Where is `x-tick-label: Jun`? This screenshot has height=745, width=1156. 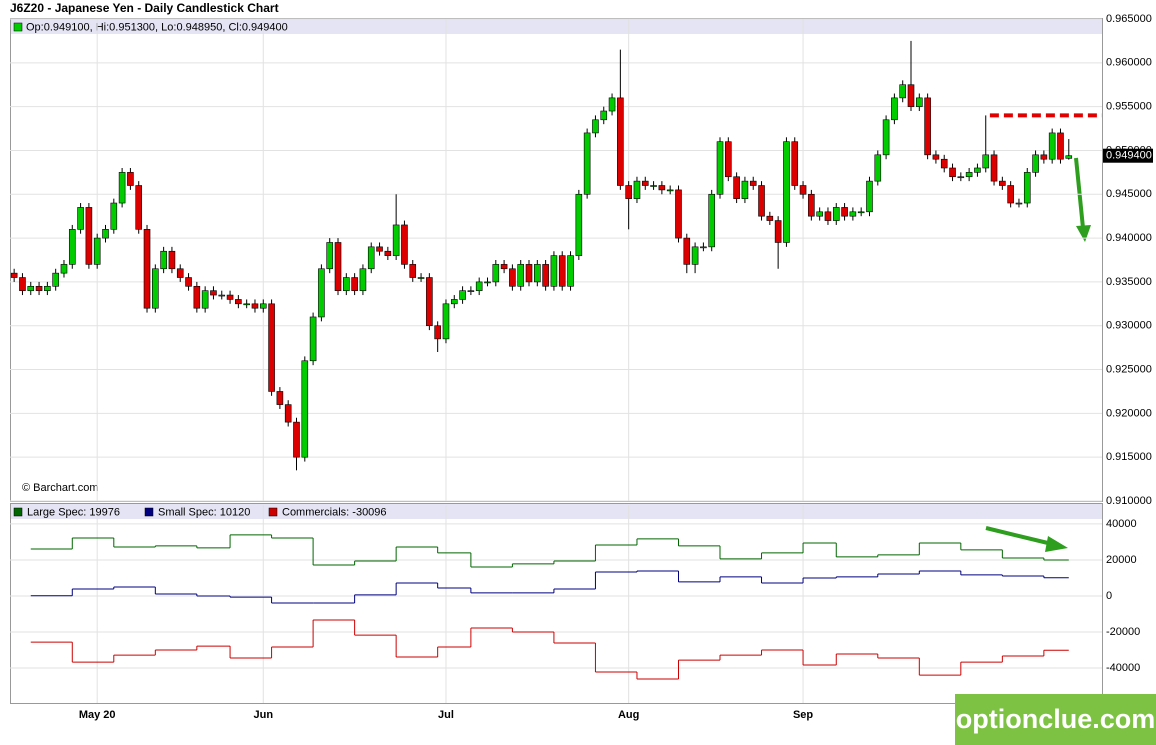 x-tick-label: Jun is located at coordinates (263, 715).